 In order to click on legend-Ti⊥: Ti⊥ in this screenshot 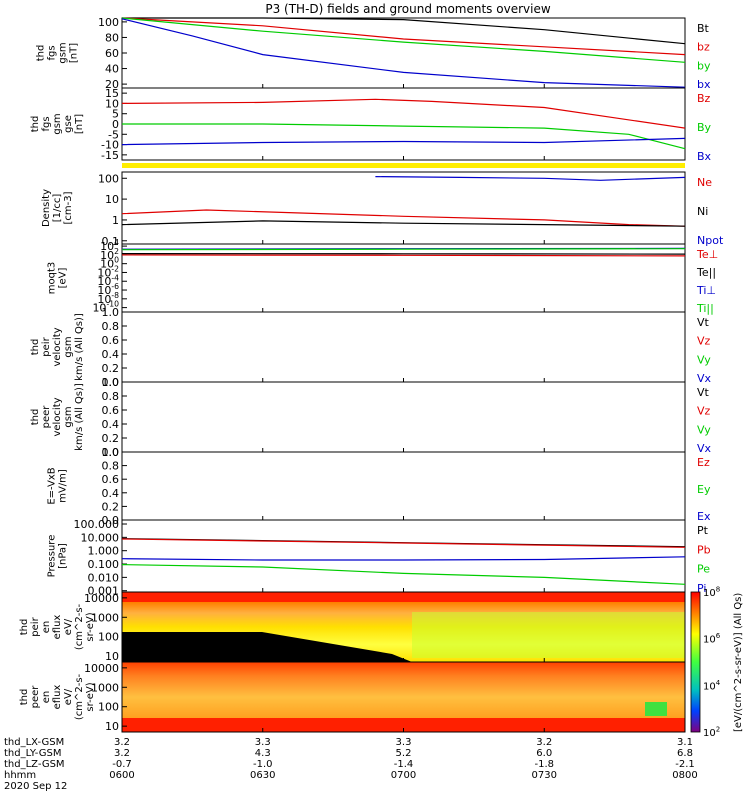, I will do `click(706, 290)`.